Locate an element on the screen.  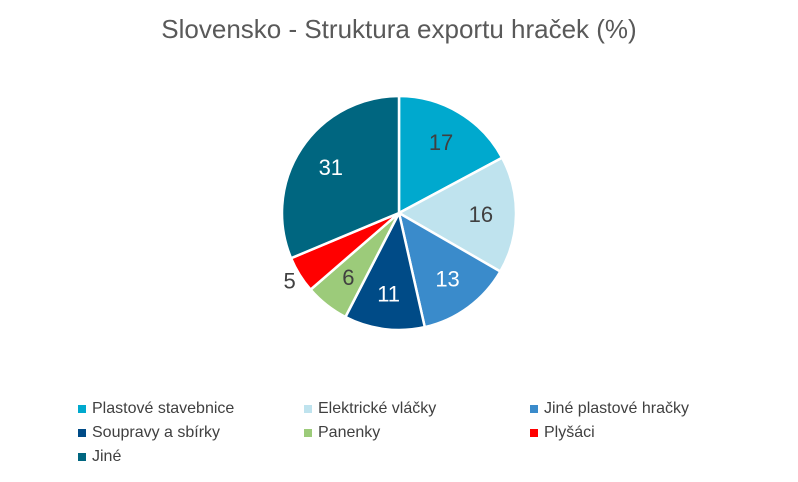
pie-data-label-5: 6 is located at coordinates (348, 277).